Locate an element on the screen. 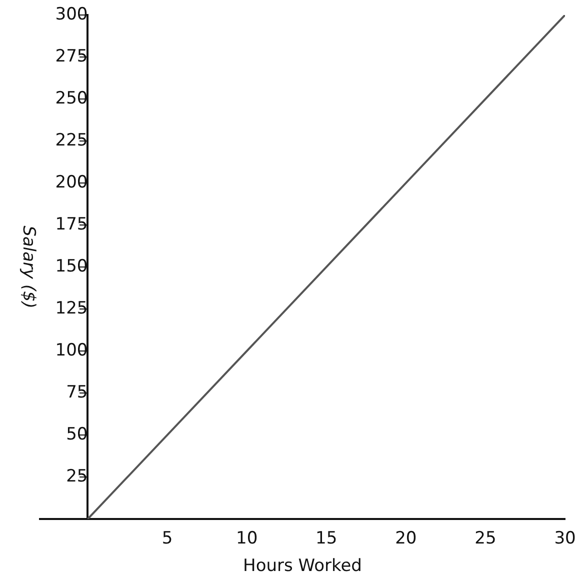  y-tick-label: 300 is located at coordinates (71, 14).